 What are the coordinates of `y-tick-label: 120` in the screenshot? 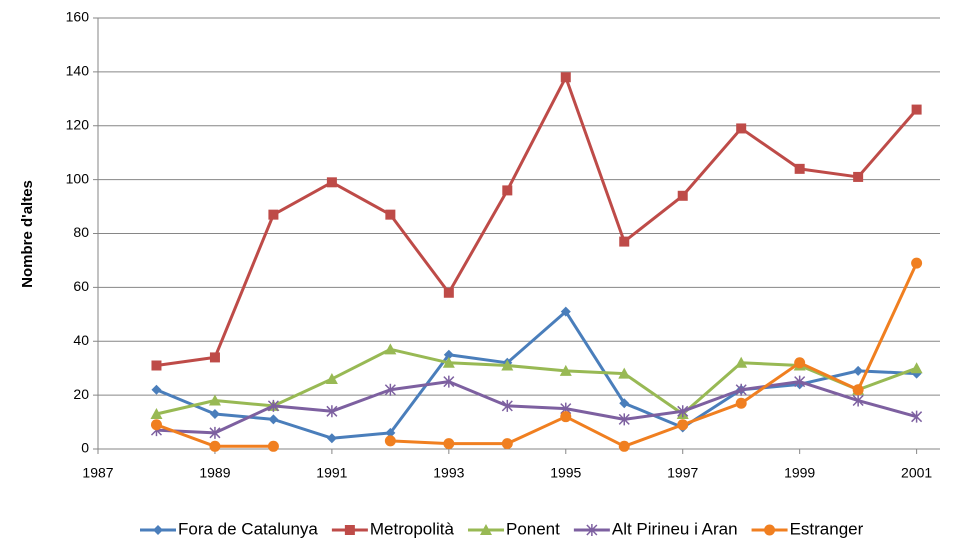 It's located at (78, 124).